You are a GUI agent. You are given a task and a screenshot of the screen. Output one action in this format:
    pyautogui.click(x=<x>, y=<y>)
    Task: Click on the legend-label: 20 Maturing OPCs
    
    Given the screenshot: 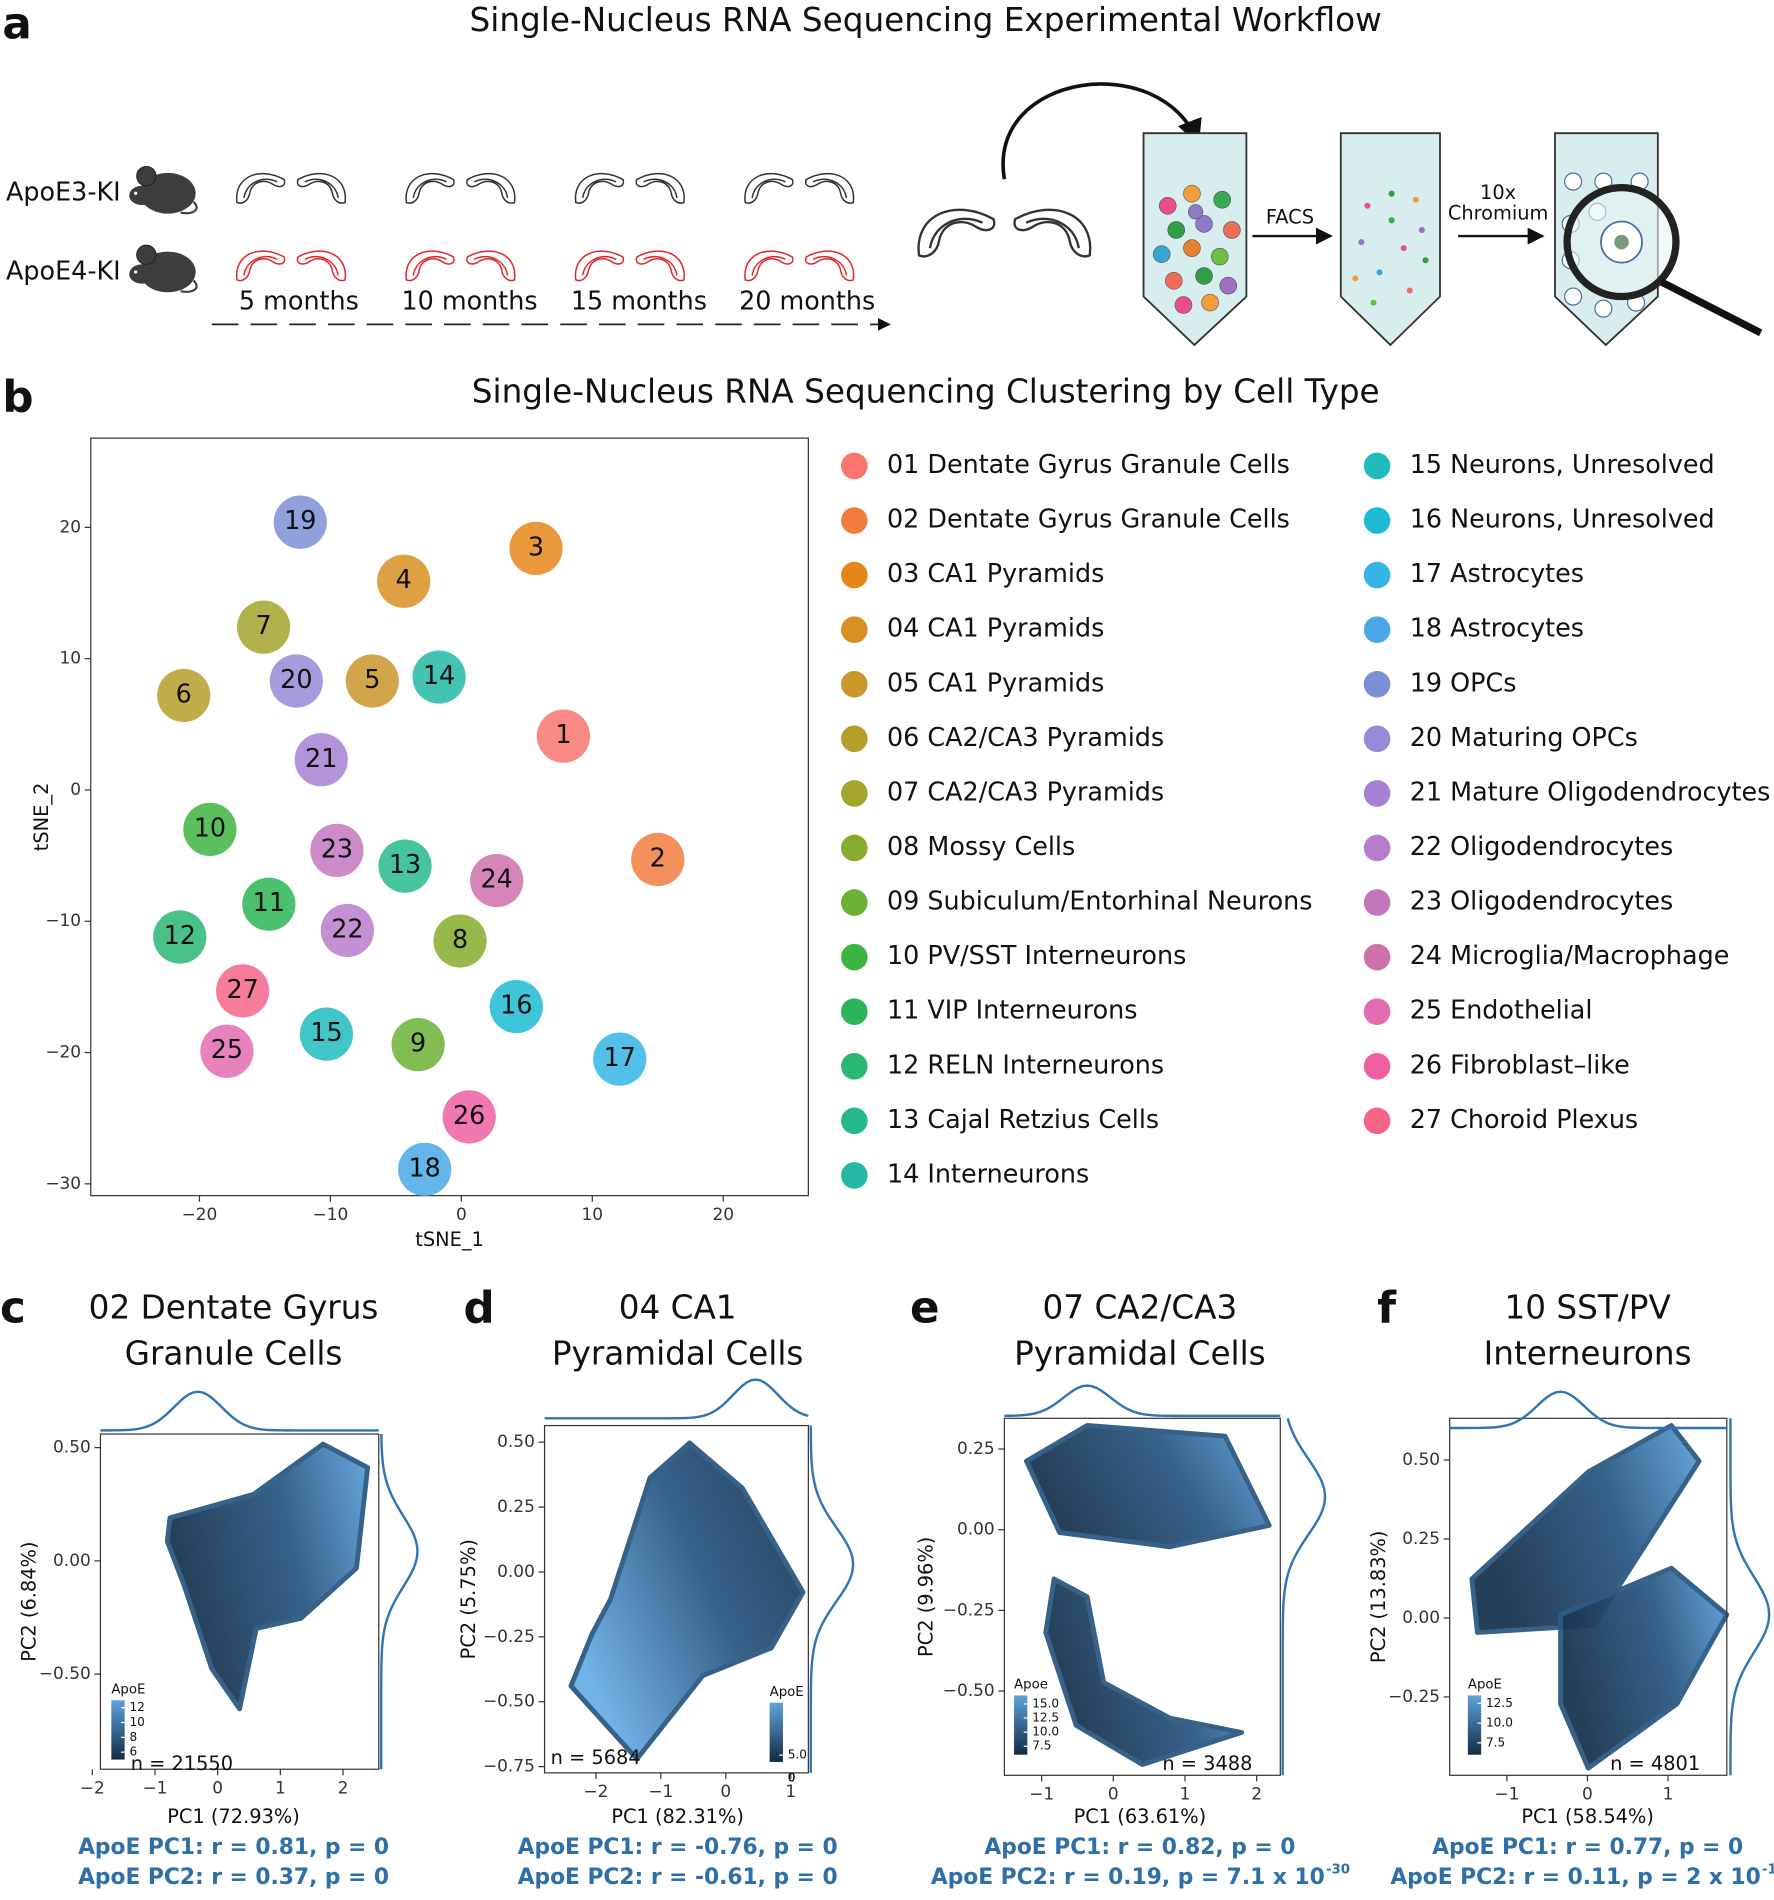 What is the action you would take?
    pyautogui.click(x=1524, y=737)
    